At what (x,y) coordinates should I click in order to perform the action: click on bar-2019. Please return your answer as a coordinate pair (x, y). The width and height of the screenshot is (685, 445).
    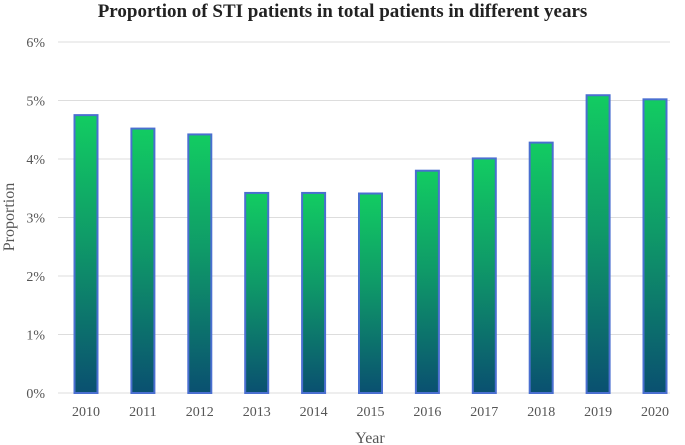
    Looking at the image, I should click on (598, 244).